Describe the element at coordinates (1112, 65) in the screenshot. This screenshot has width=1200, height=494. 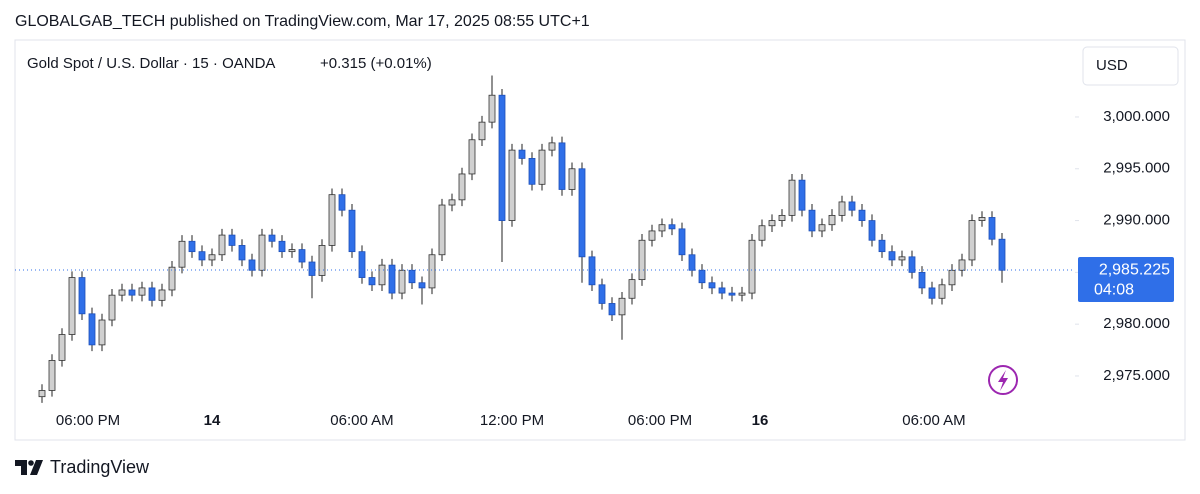
I see `currency: USD` at that location.